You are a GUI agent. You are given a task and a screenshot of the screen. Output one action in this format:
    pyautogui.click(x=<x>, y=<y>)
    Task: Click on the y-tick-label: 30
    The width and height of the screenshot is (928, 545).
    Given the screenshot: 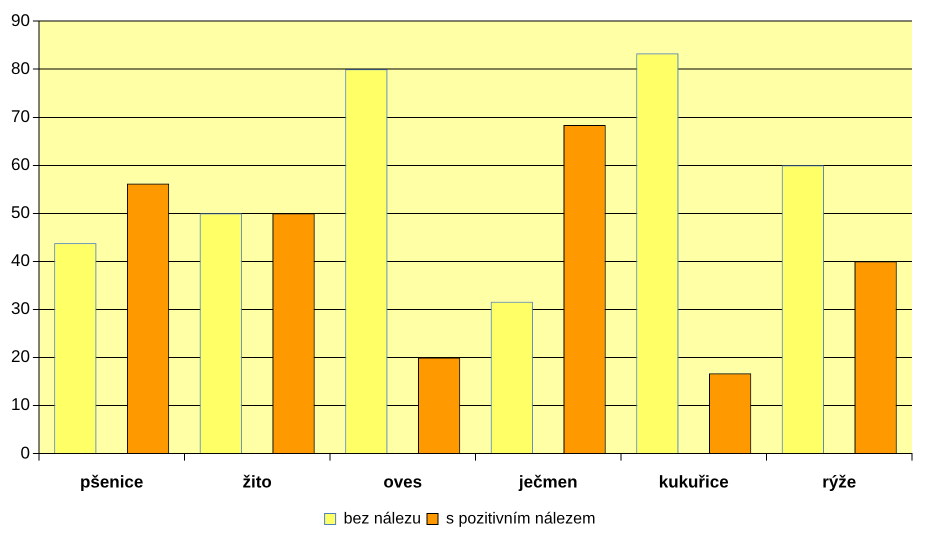 What is the action you would take?
    pyautogui.click(x=20, y=308)
    